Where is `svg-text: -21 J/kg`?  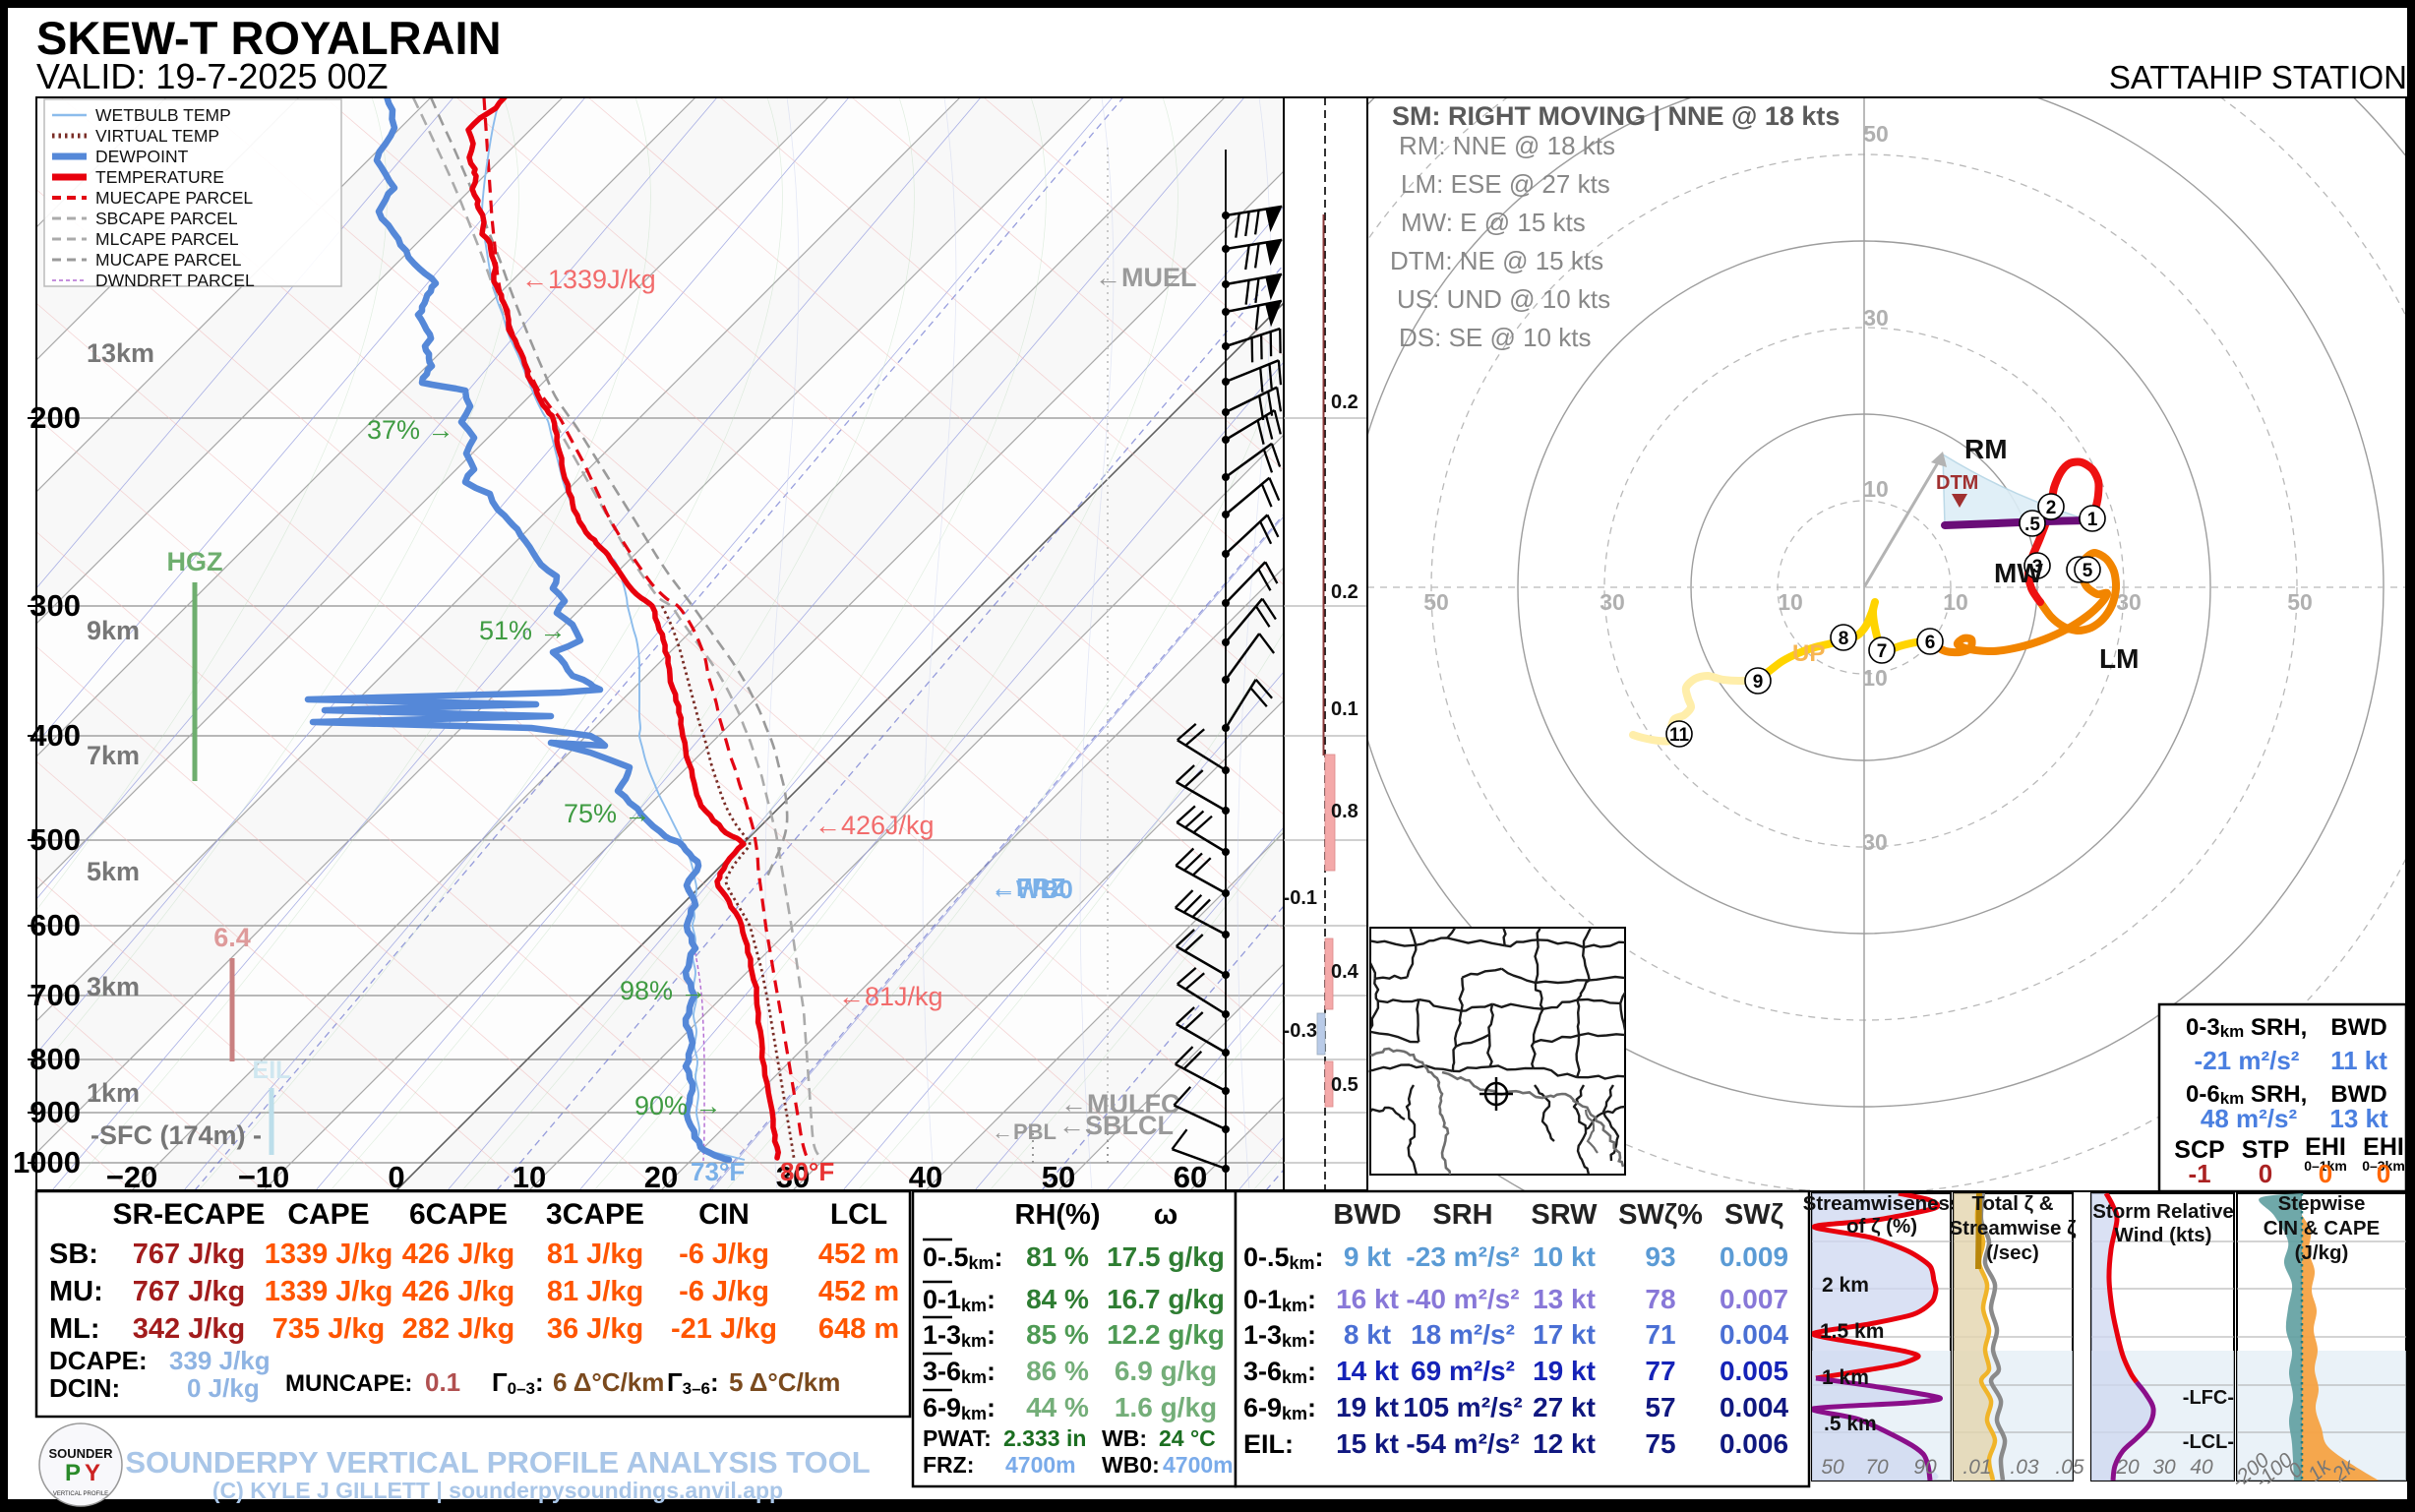
svg-text: -21 J/kg is located at coordinates (724, 1329).